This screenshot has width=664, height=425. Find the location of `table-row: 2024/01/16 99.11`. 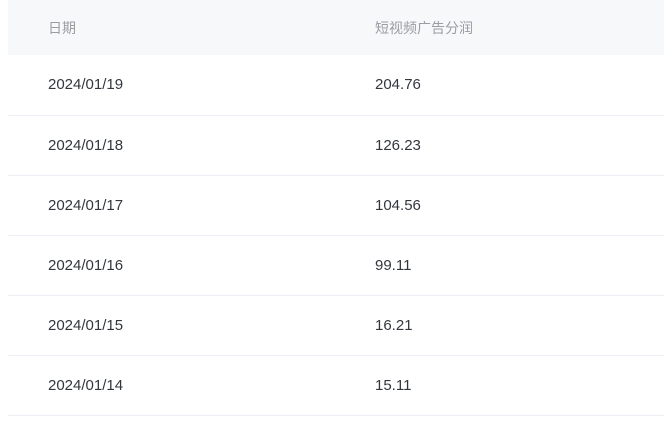

table-row: 2024/01/16 99.11 is located at coordinates (336, 265).